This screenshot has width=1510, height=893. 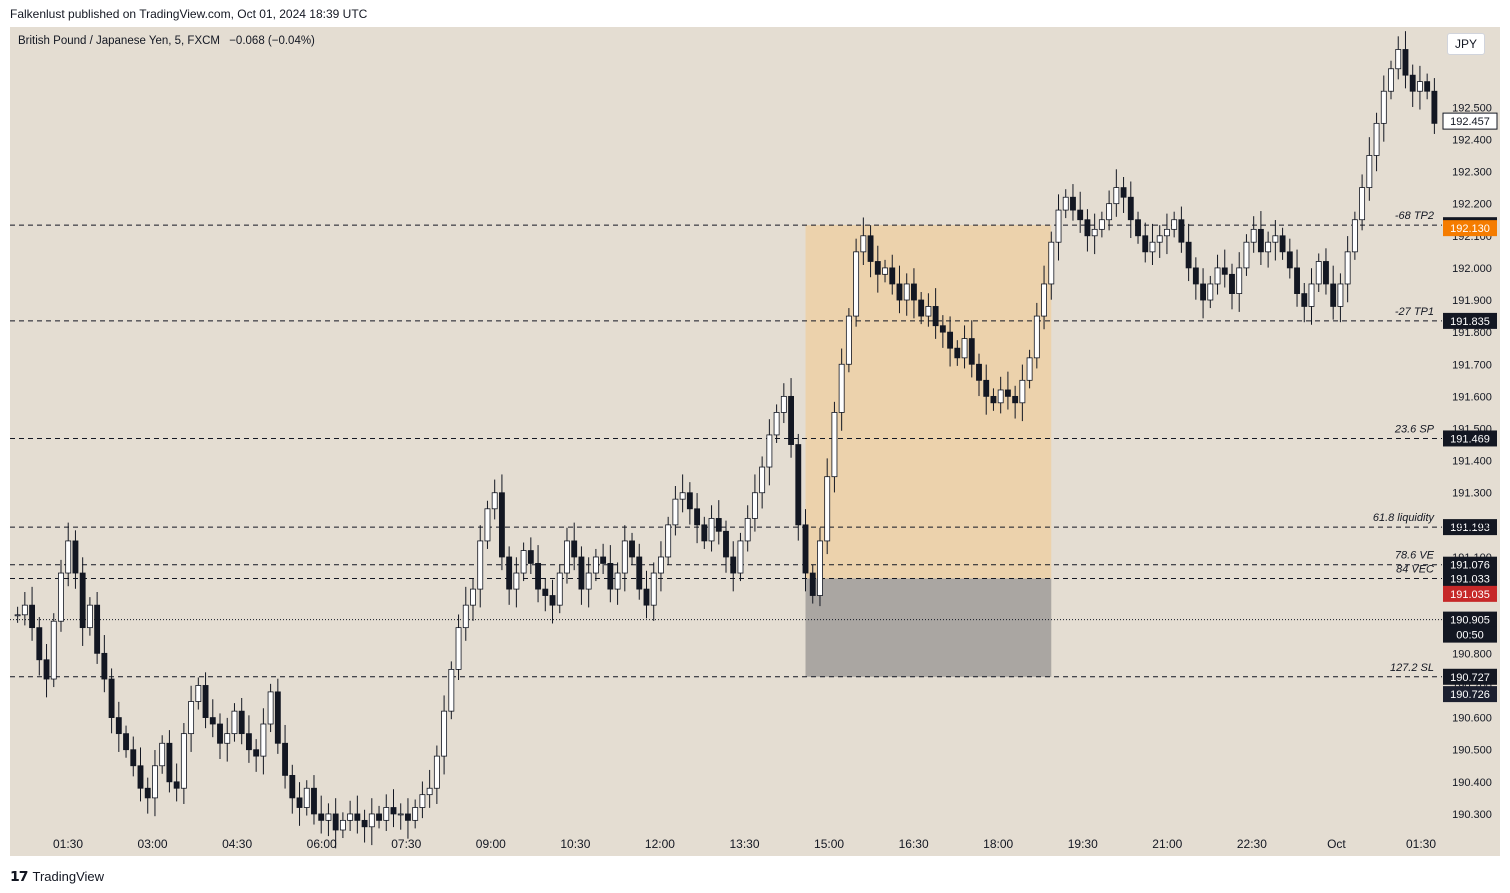 What do you see at coordinates (660, 844) in the screenshot?
I see `x-tick-label: 12:00` at bounding box center [660, 844].